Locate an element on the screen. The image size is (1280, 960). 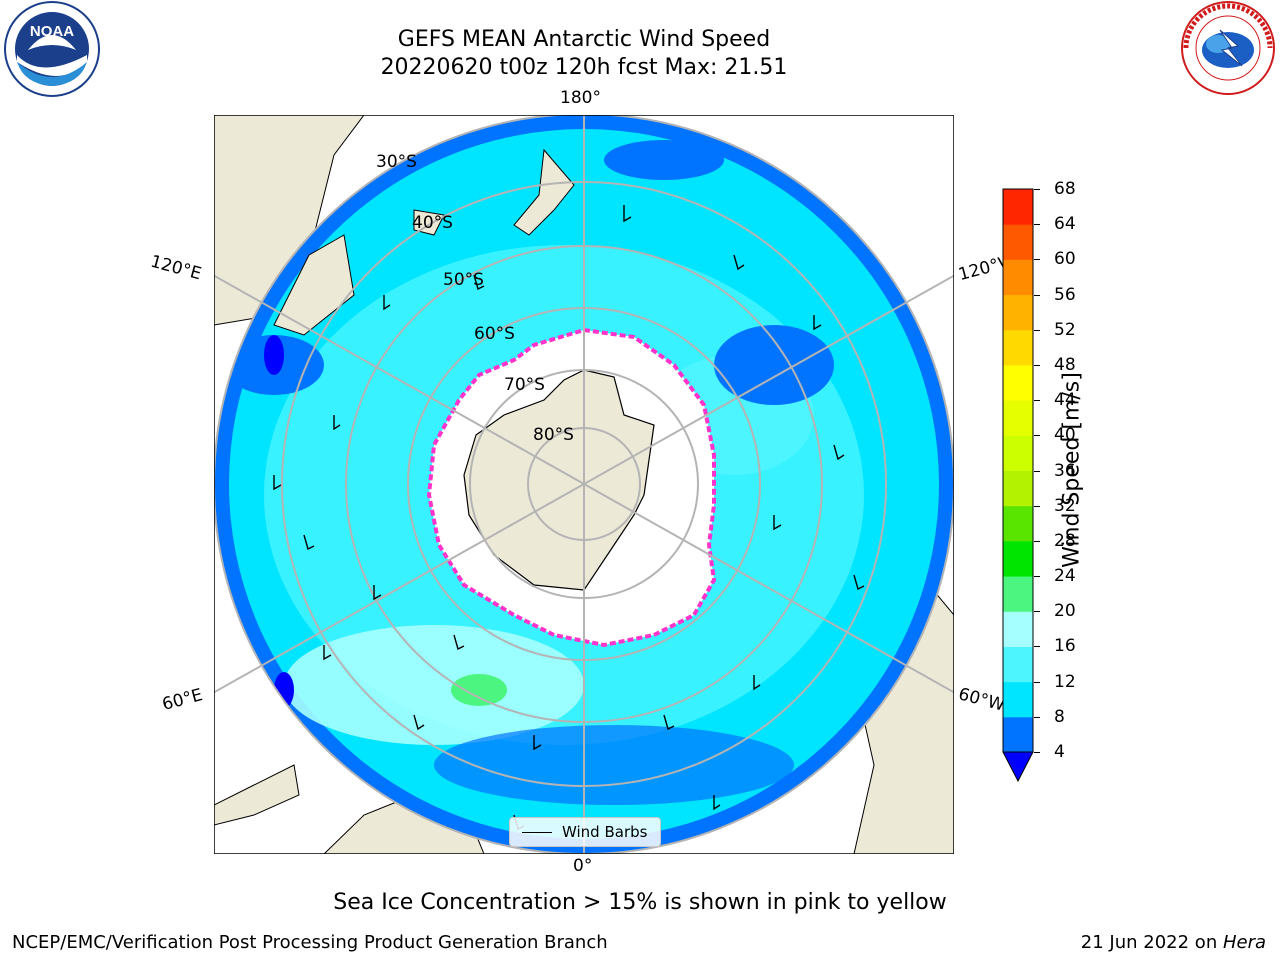
lat-label-30s: 30°S is located at coordinates (396, 162).